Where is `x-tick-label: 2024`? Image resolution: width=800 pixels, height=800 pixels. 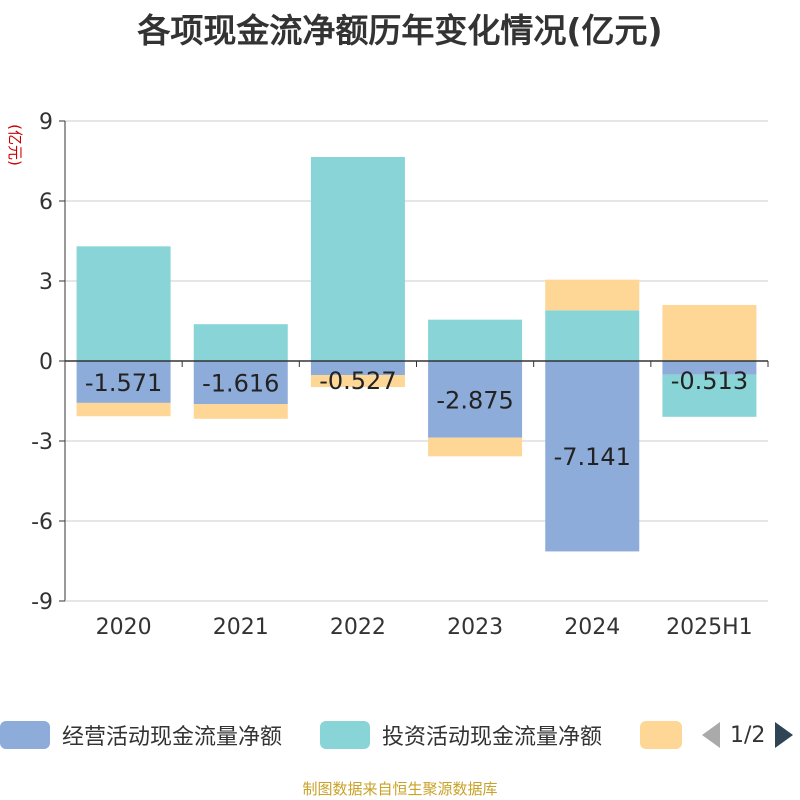
x-tick-label: 2024 is located at coordinates (592, 627).